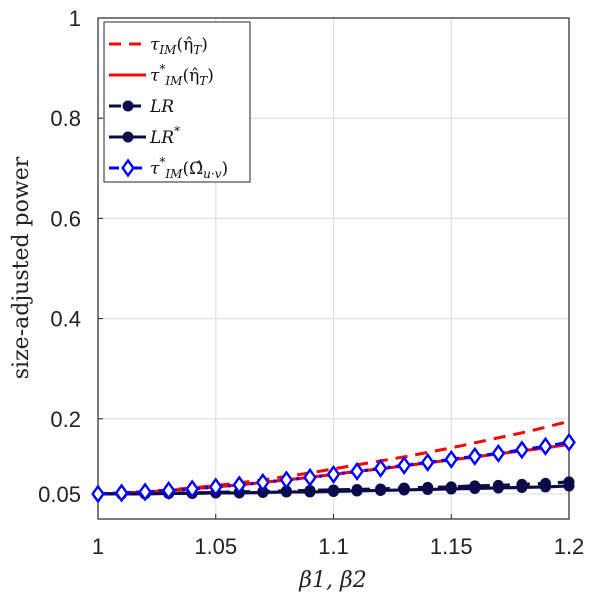 This screenshot has height=598, width=598. Describe the element at coordinates (333, 546) in the screenshot. I see `x-tick-label: 1.1` at that location.